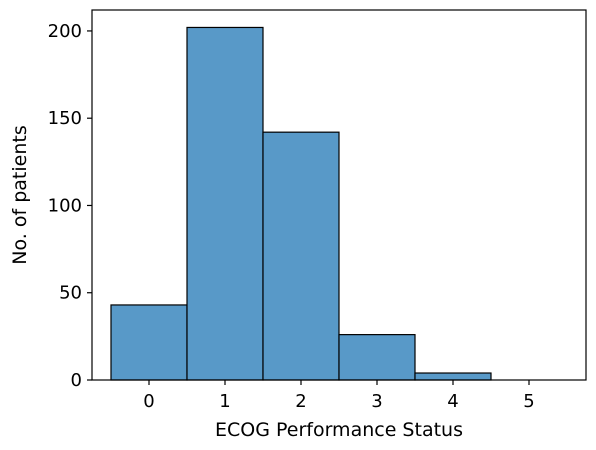  Describe the element at coordinates (65, 31) in the screenshot. I see `y-tick-label: 200` at that location.